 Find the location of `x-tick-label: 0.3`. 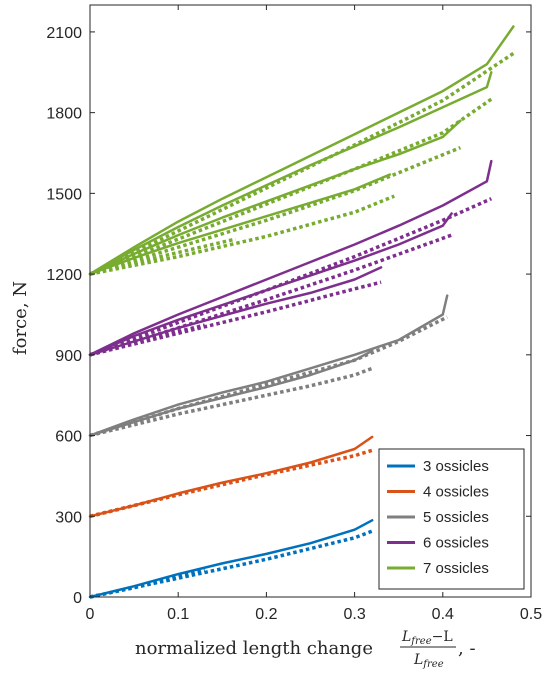

x-tick-label: 0.3 is located at coordinates (354, 614).